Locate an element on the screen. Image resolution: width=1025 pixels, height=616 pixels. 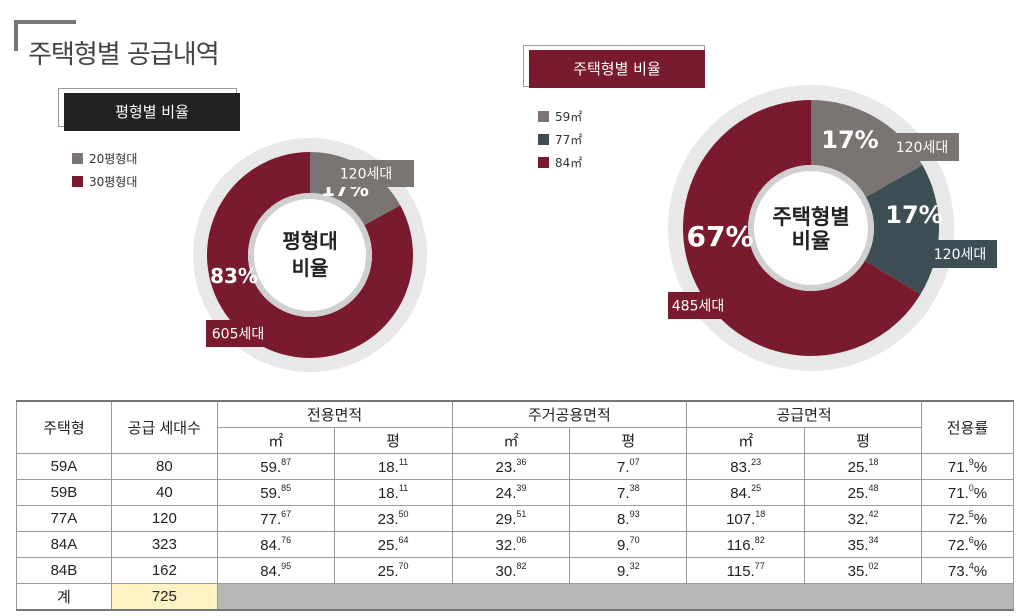
table-total-row: 계 725 is located at coordinates (515, 597).